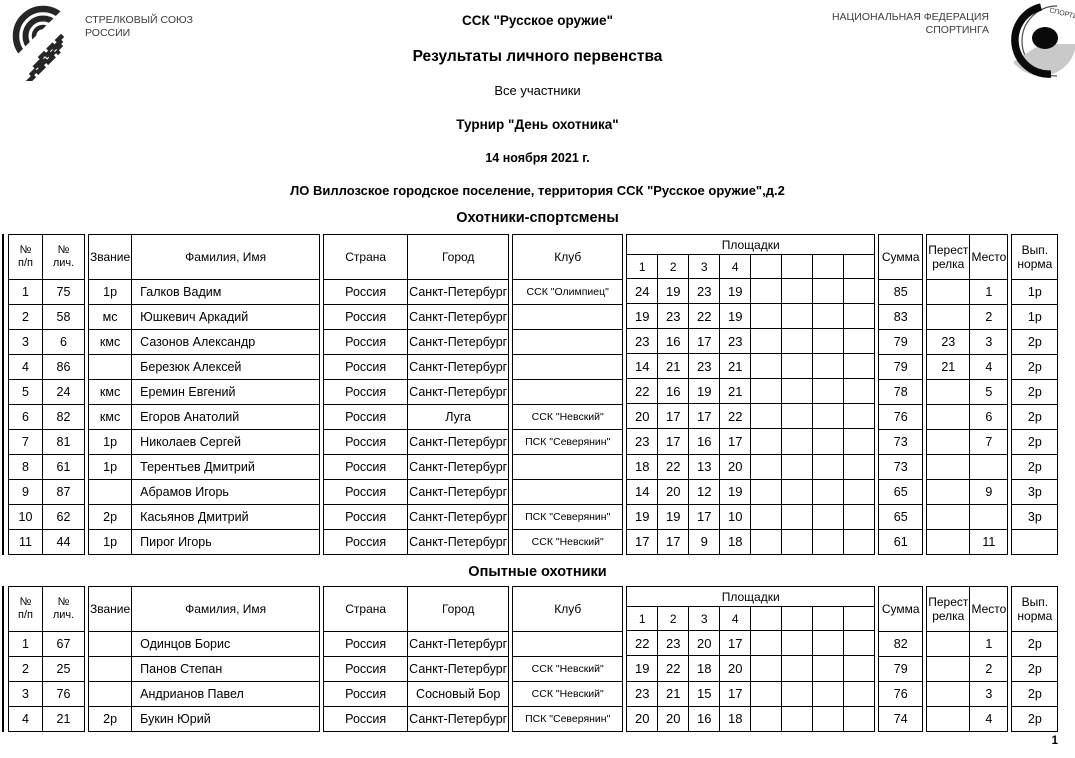 The width and height of the screenshot is (1075, 758). Describe the element at coordinates (642, 643) in the screenshot. I see `cell-station-1: 22` at that location.